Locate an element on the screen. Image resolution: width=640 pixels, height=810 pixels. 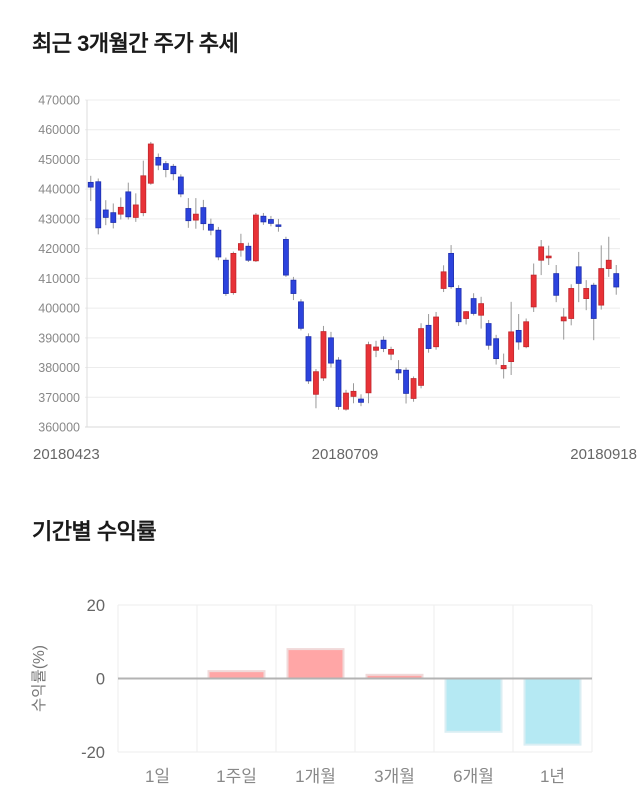
svg-text: 420000 is located at coordinates (59, 249).